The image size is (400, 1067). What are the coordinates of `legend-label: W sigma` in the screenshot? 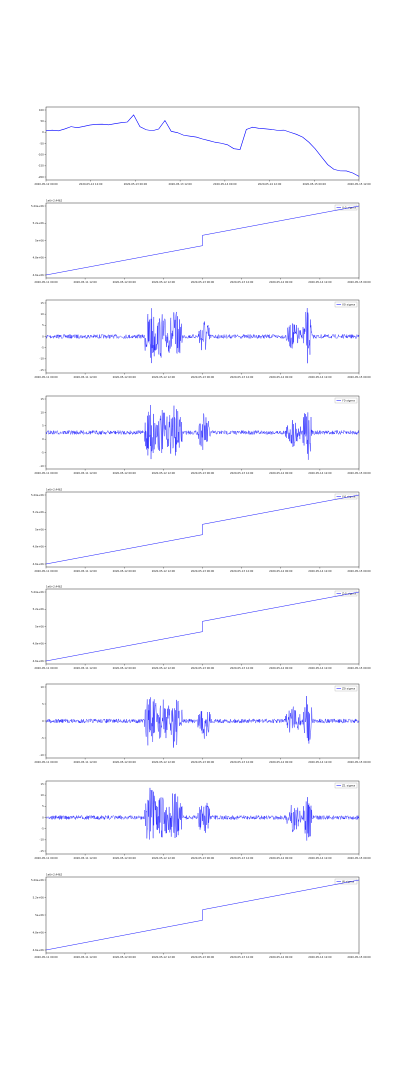 It's located at (348, 882).